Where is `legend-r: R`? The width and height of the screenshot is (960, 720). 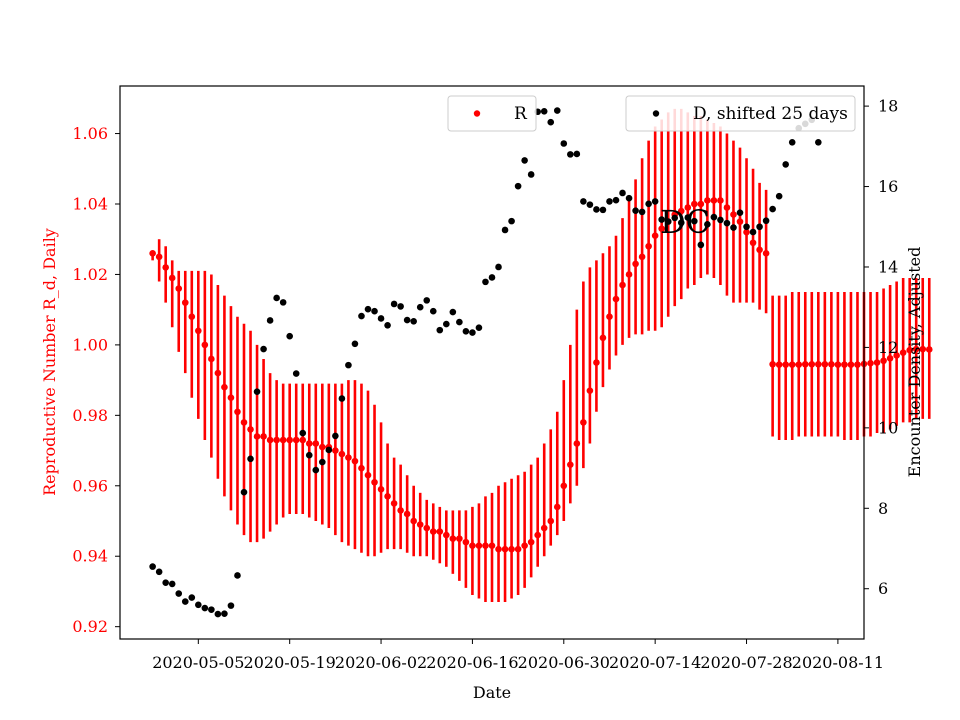
legend-r: R is located at coordinates (492, 113).